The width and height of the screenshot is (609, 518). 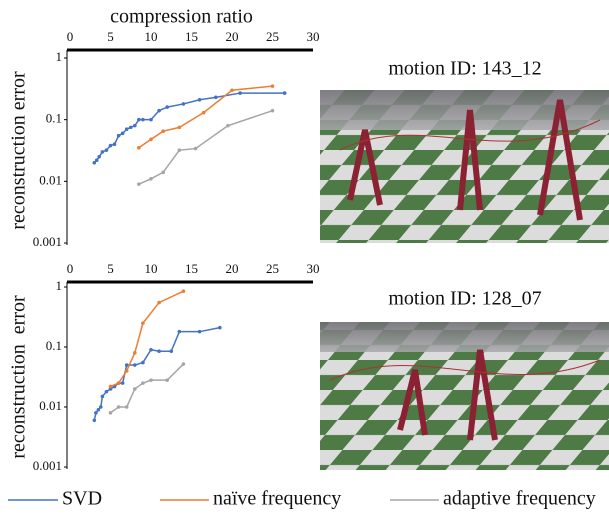 I want to click on legend-label: adaptive frequency, so click(x=519, y=499).